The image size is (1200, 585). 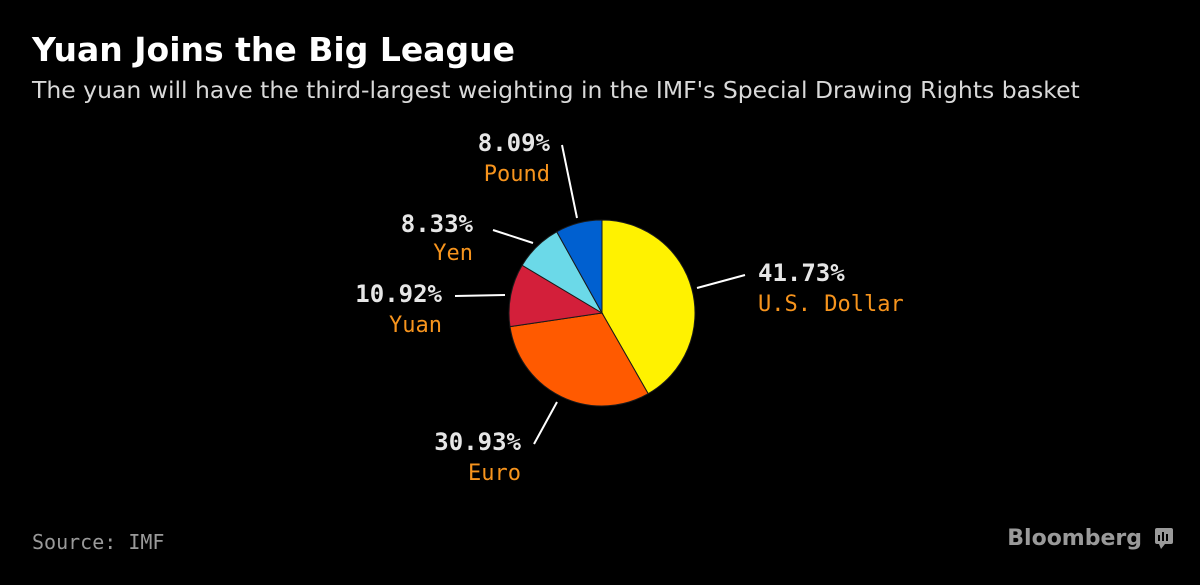 I want to click on leader-line-yuan, so click(x=480, y=295).